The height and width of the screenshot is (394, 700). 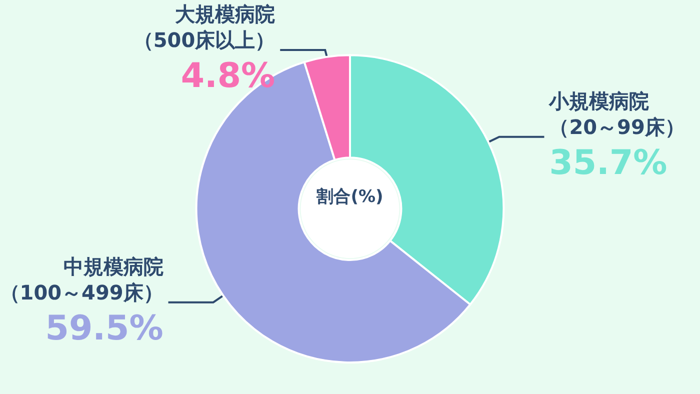 I want to click on data-label: 59.5%, so click(x=104, y=328).